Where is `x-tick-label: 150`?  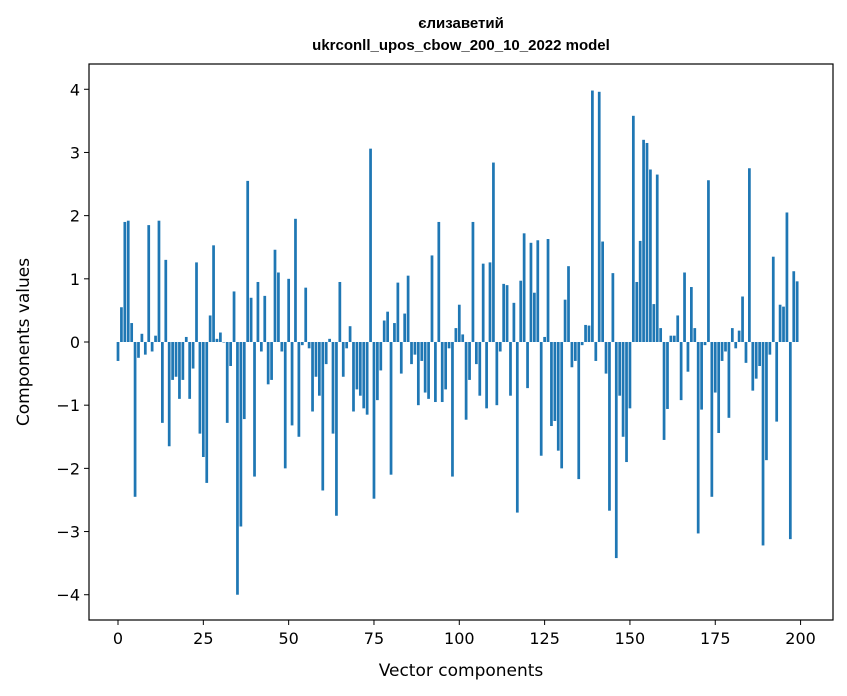
x-tick-label: 150 is located at coordinates (630, 638).